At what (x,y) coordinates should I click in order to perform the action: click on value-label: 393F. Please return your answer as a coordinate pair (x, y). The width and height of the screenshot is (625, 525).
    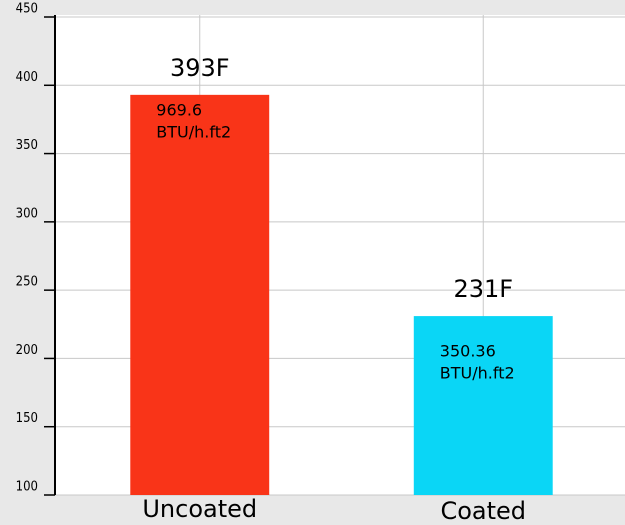
    Looking at the image, I should click on (200, 68).